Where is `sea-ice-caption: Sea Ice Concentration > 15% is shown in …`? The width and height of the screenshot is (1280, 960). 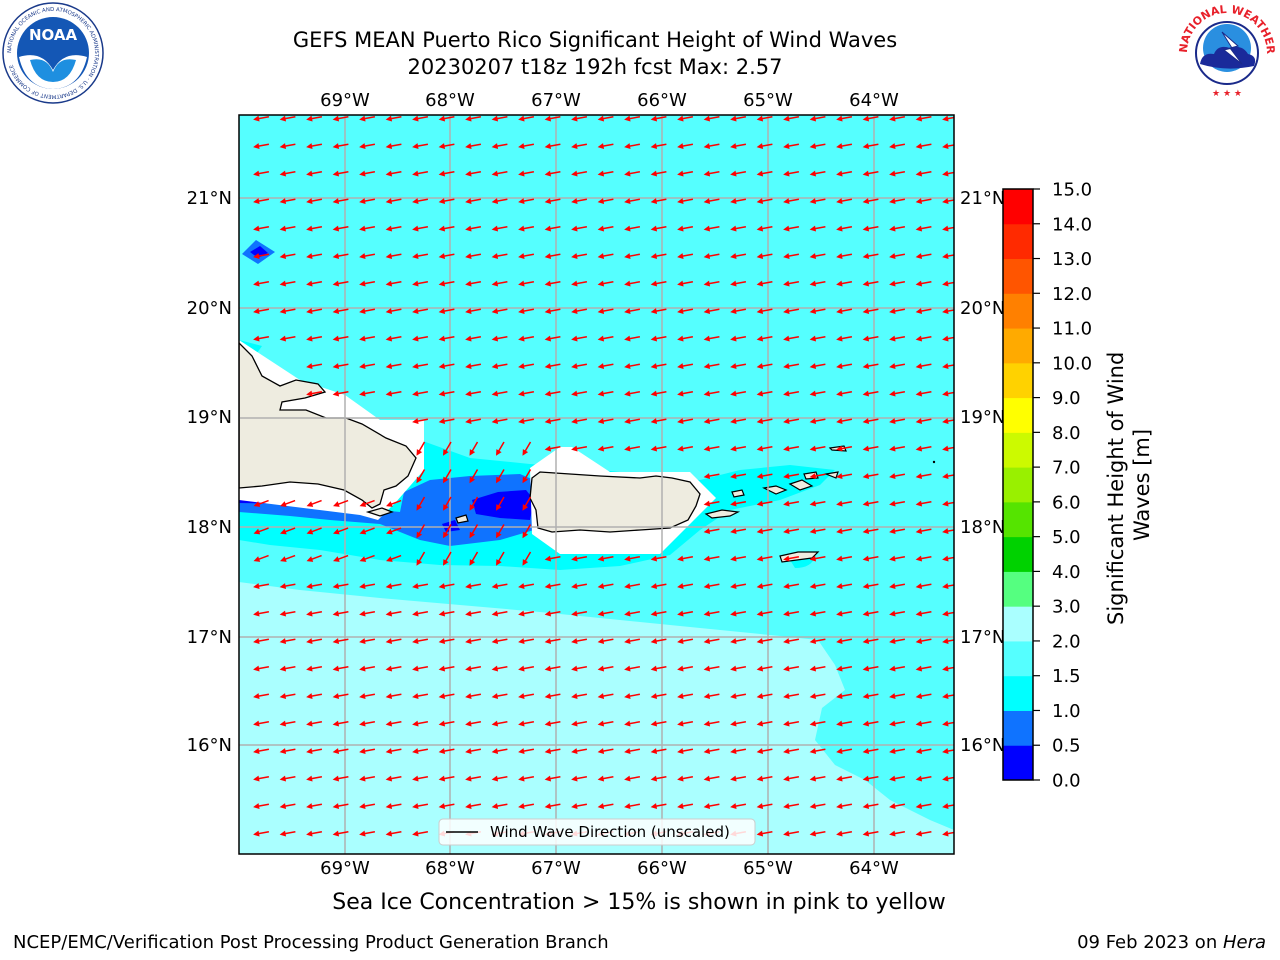 sea-ice-caption: Sea Ice Concentration > 15% is shown in … is located at coordinates (639, 902).